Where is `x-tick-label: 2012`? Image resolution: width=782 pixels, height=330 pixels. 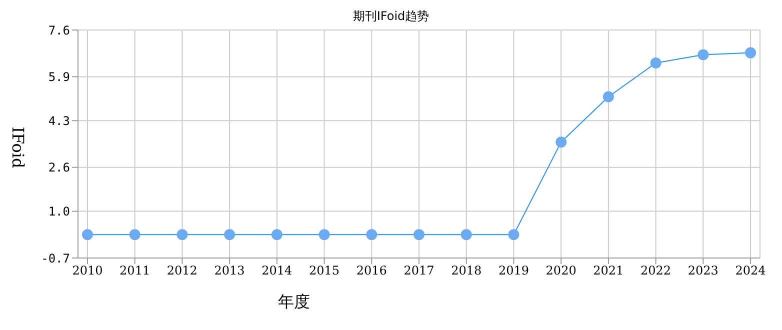
x-tick-label: 2012 is located at coordinates (182, 271).